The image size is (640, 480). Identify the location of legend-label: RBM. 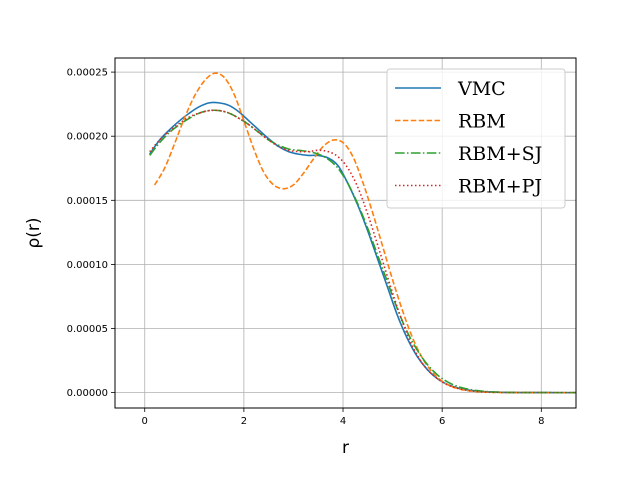
(482, 122).